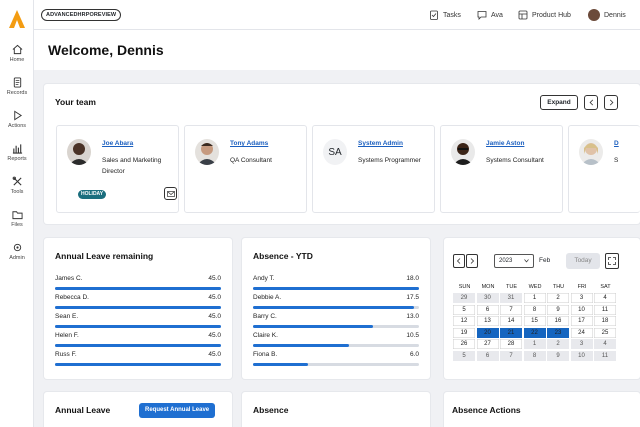 The width and height of the screenshot is (640, 427). Describe the element at coordinates (558, 332) in the screenshot. I see `calendar-day: 23` at that location.